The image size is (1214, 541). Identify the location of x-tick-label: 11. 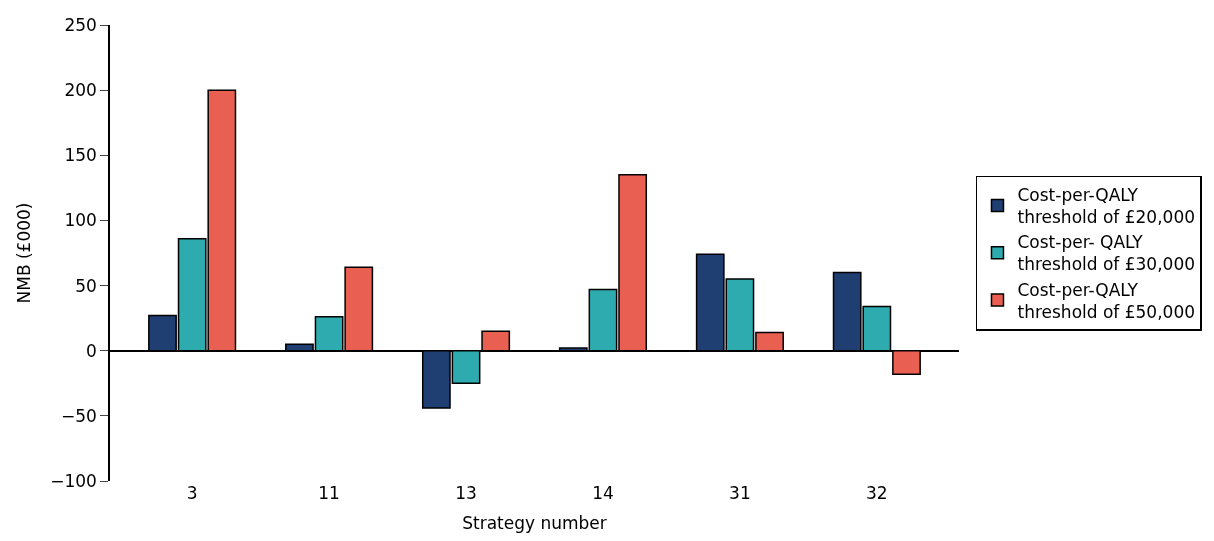
(329, 493).